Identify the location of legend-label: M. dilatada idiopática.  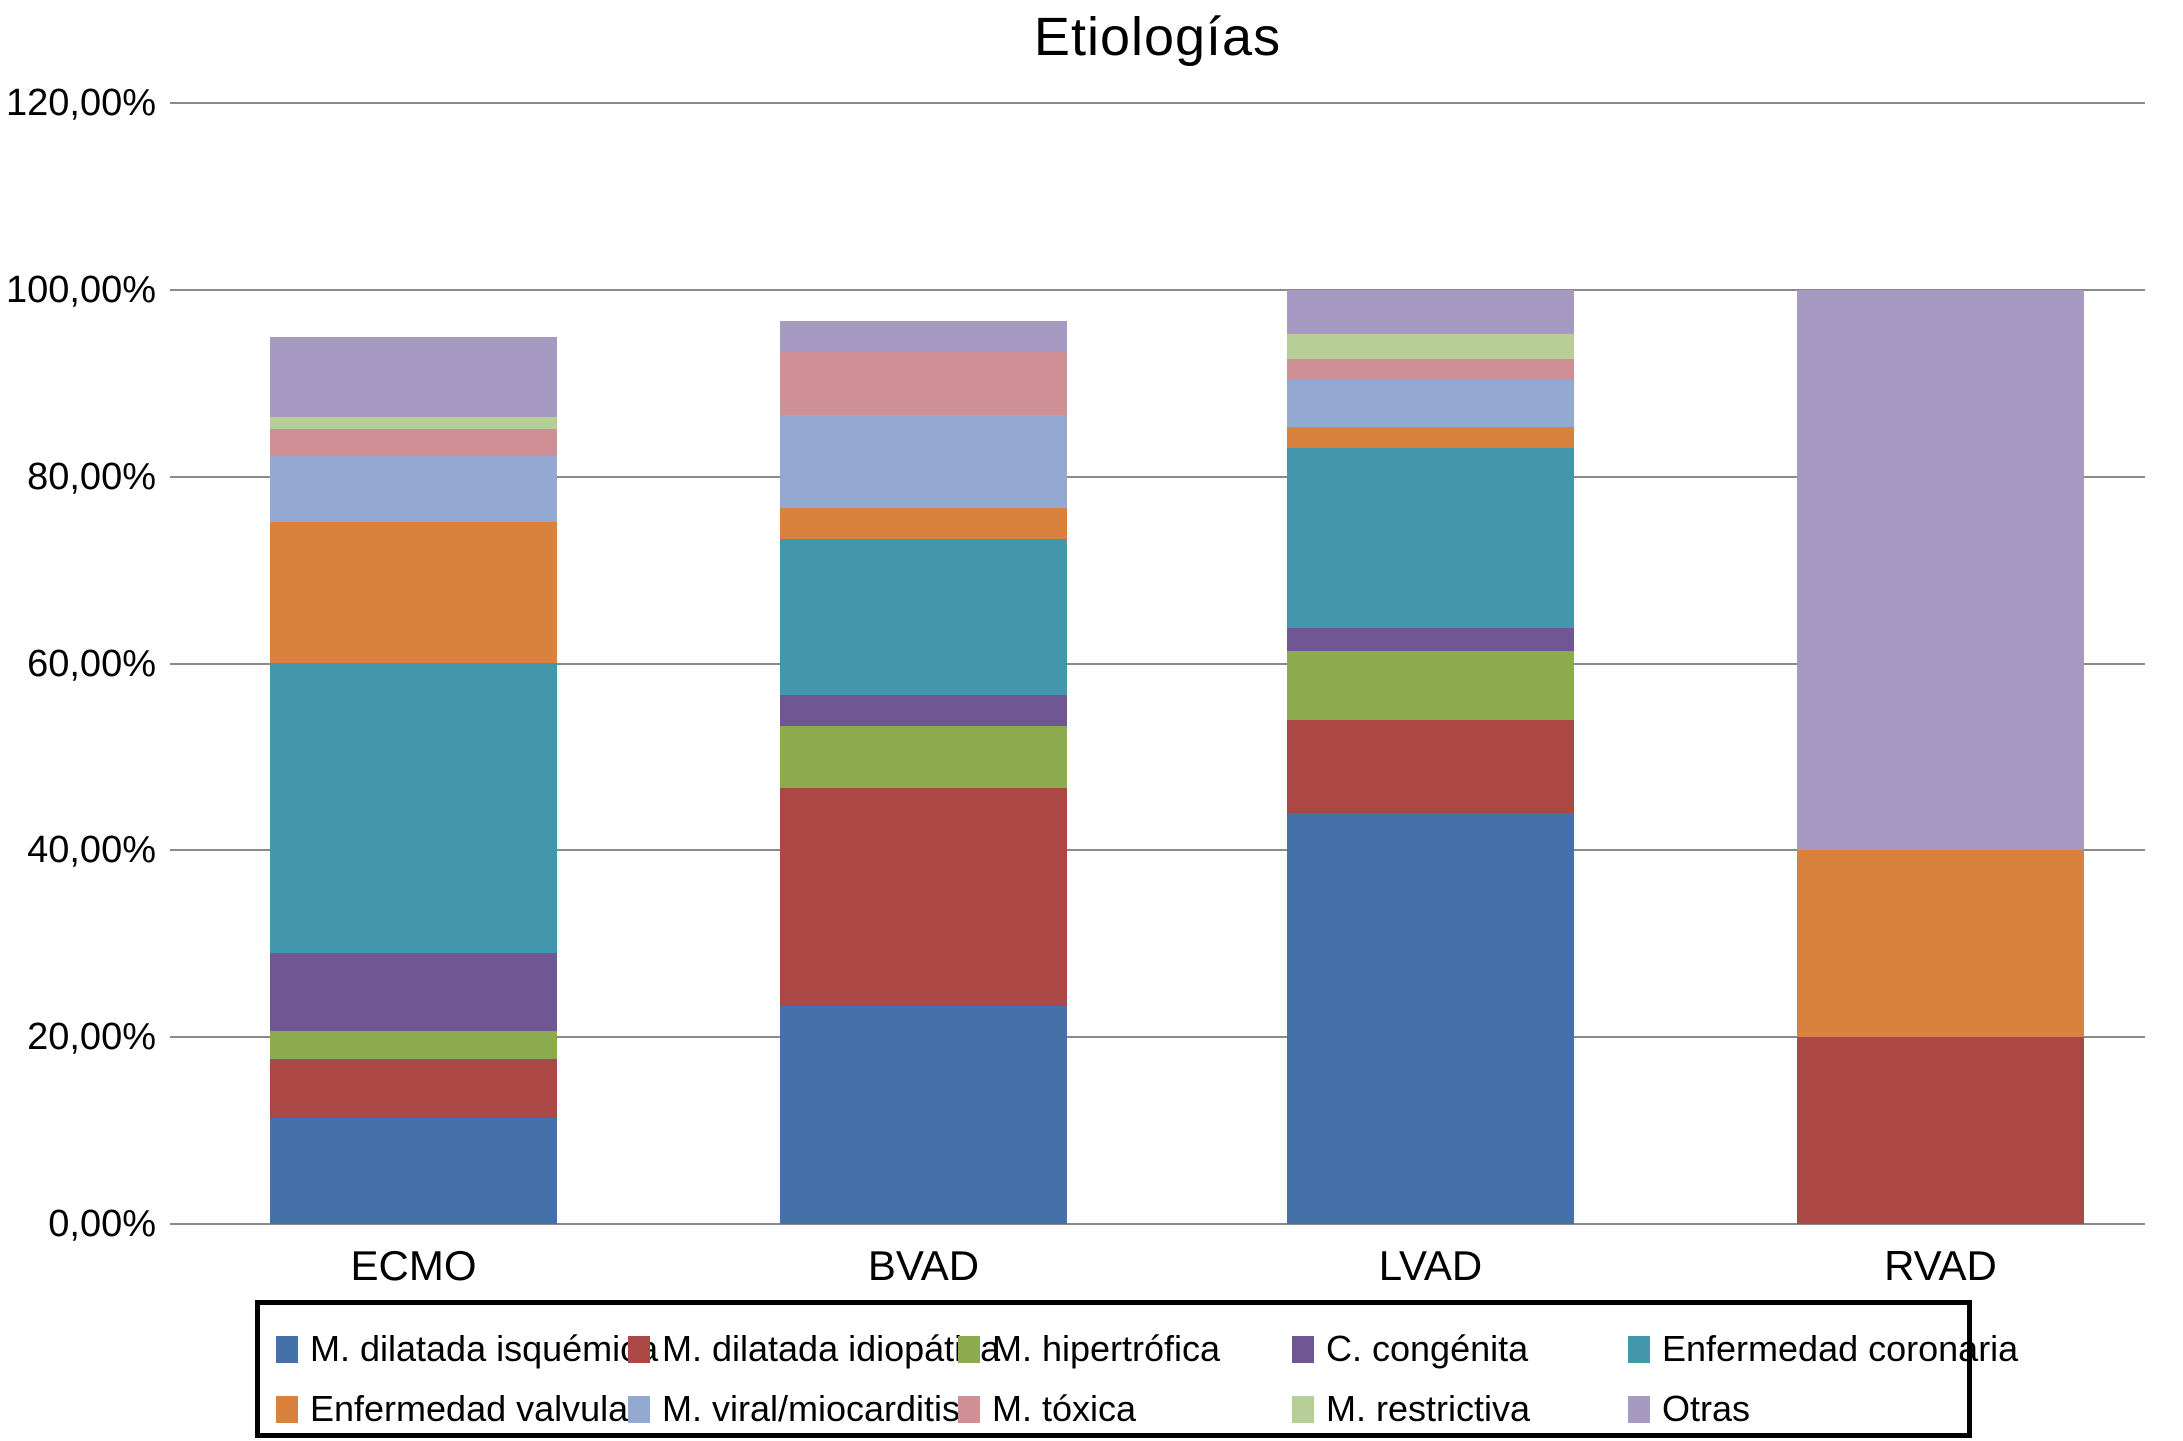
(831, 1348).